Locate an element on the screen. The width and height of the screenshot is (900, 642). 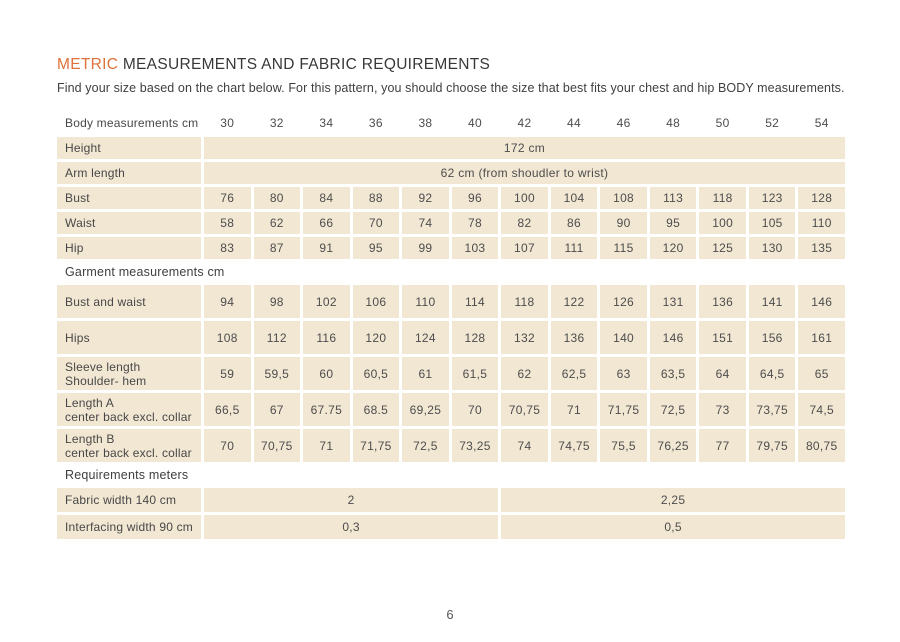
size-header-cell: 34 is located at coordinates (326, 123).